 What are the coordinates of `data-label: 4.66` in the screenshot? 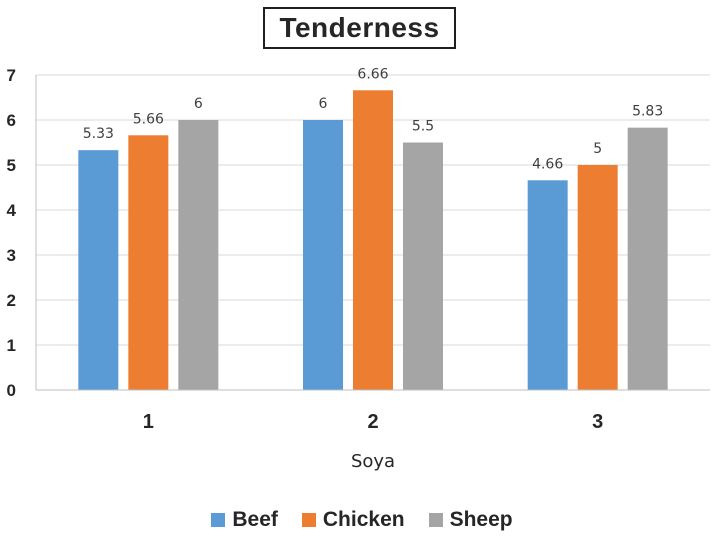 It's located at (547, 164).